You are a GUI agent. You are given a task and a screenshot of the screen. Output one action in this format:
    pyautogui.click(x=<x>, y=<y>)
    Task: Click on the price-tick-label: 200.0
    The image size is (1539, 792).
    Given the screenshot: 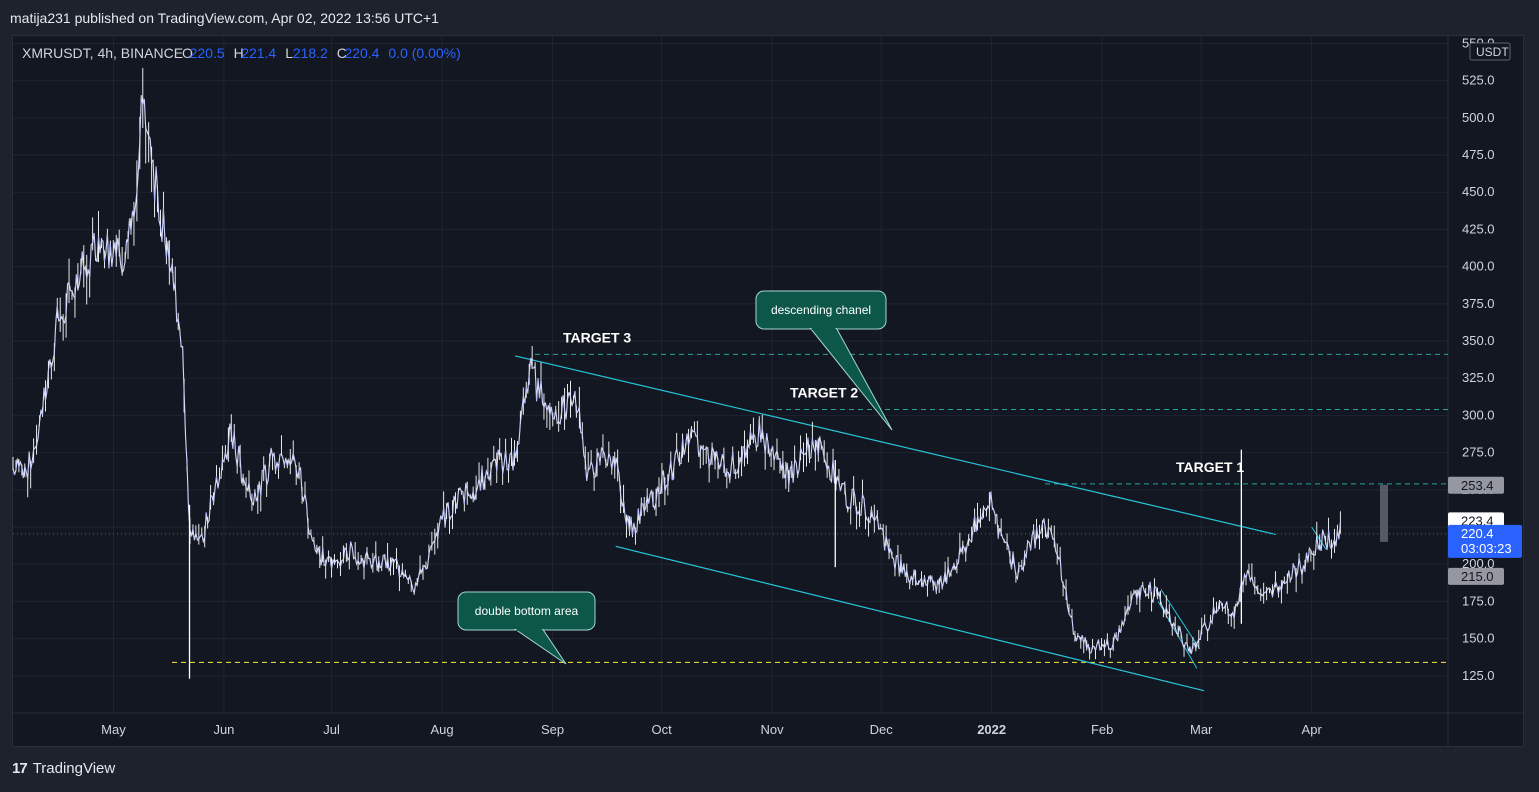 What is the action you would take?
    pyautogui.click(x=1478, y=563)
    